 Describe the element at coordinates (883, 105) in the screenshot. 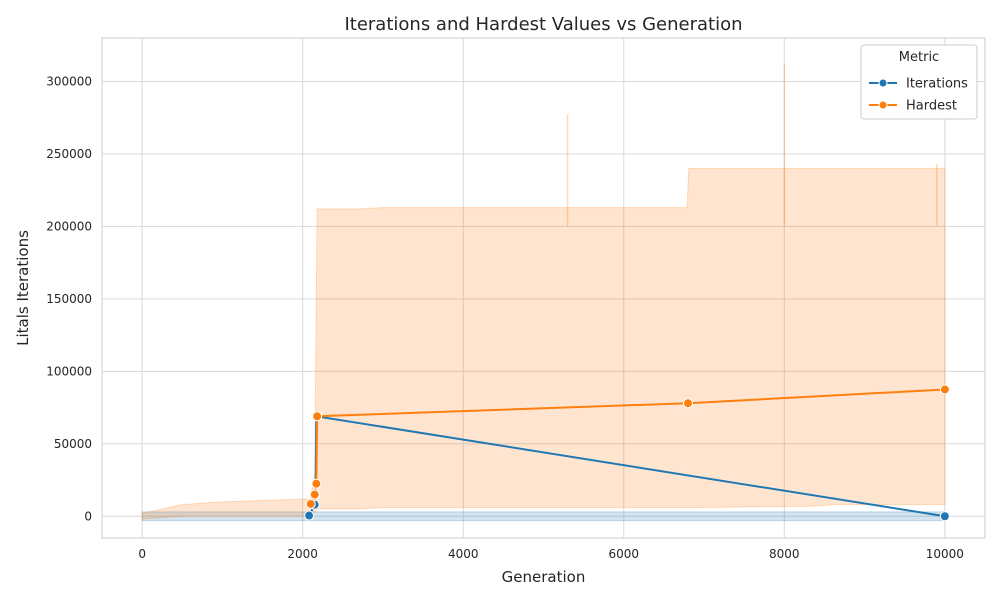

I see `legend-hardest-marker` at that location.